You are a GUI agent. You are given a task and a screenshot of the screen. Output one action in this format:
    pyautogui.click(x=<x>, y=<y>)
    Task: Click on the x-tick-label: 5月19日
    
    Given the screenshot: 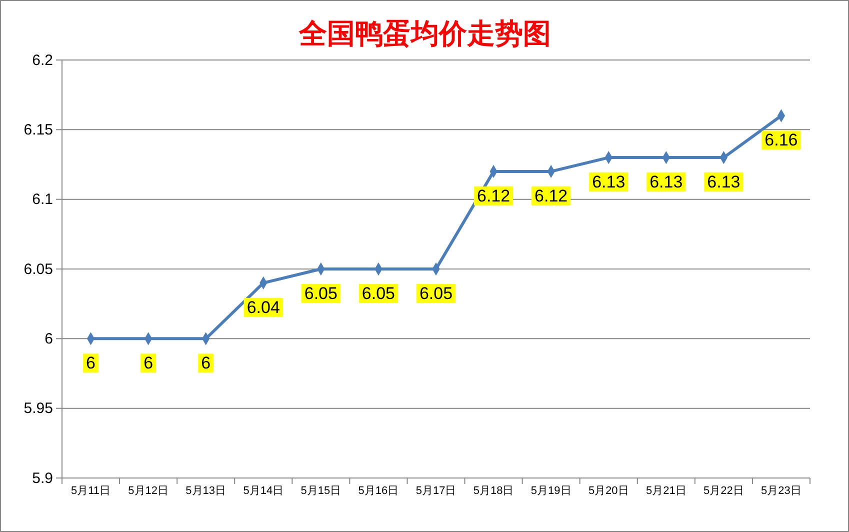 What is the action you would take?
    pyautogui.click(x=551, y=491)
    